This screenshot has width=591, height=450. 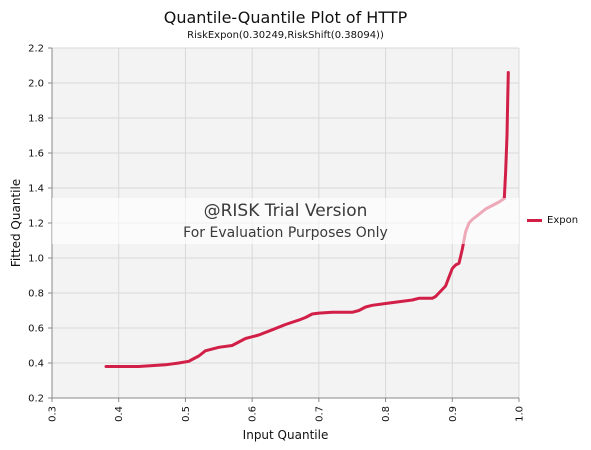 I want to click on y-tick-label: 1.4, so click(x=36, y=189).